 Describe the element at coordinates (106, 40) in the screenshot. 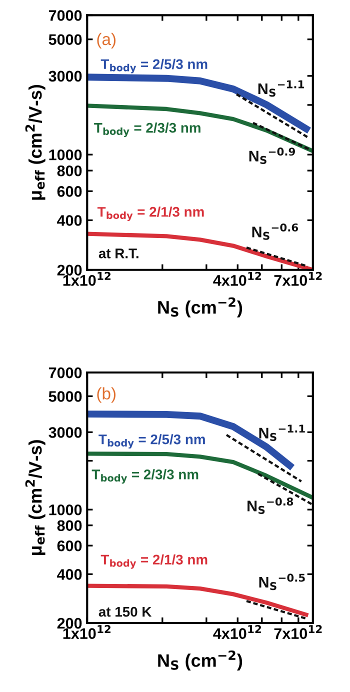

I see `annotation: (a)` at that location.